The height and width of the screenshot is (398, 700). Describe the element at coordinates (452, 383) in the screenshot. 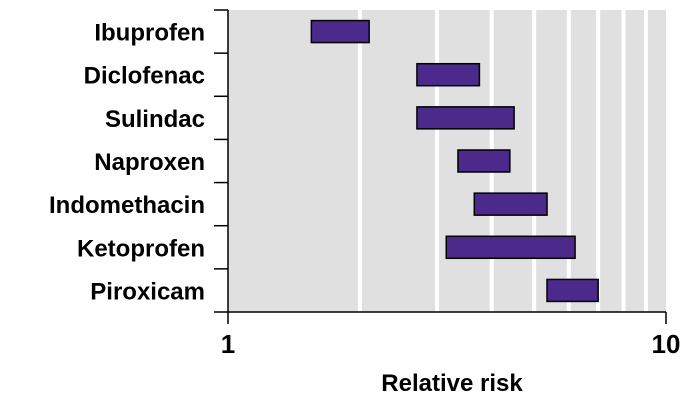

I see `x-axis-label: Relative risk` at that location.